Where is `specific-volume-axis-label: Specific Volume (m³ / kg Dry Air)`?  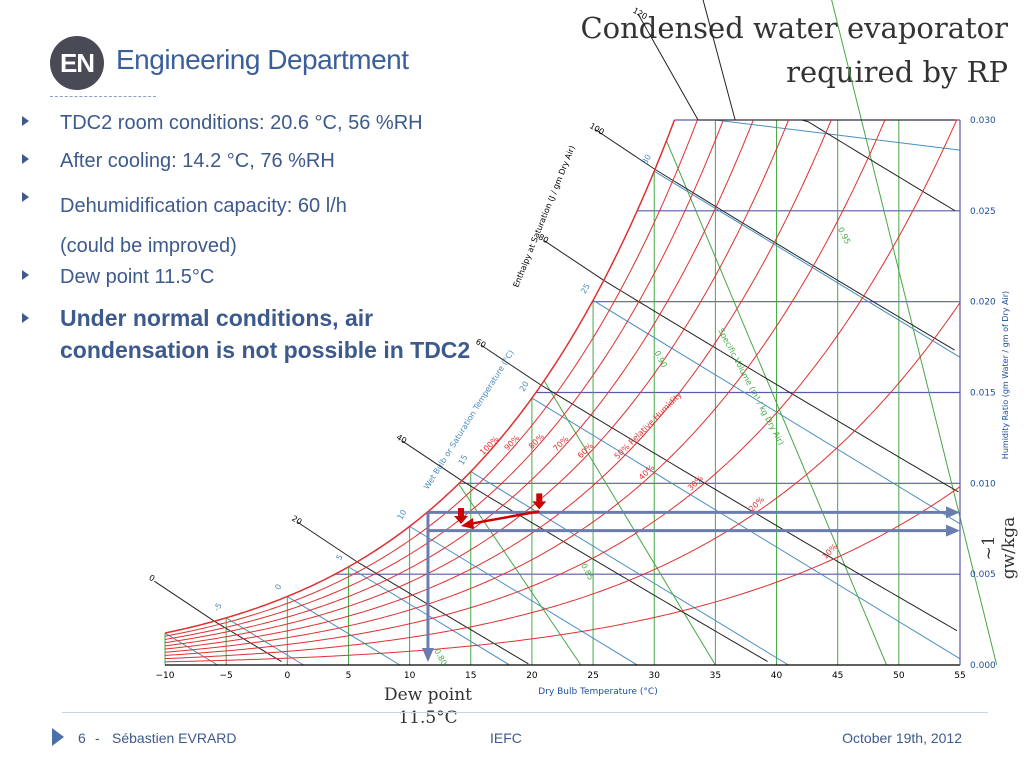 specific-volume-axis-label: Specific Volume (m³ / kg Dry Air) is located at coordinates (750, 387).